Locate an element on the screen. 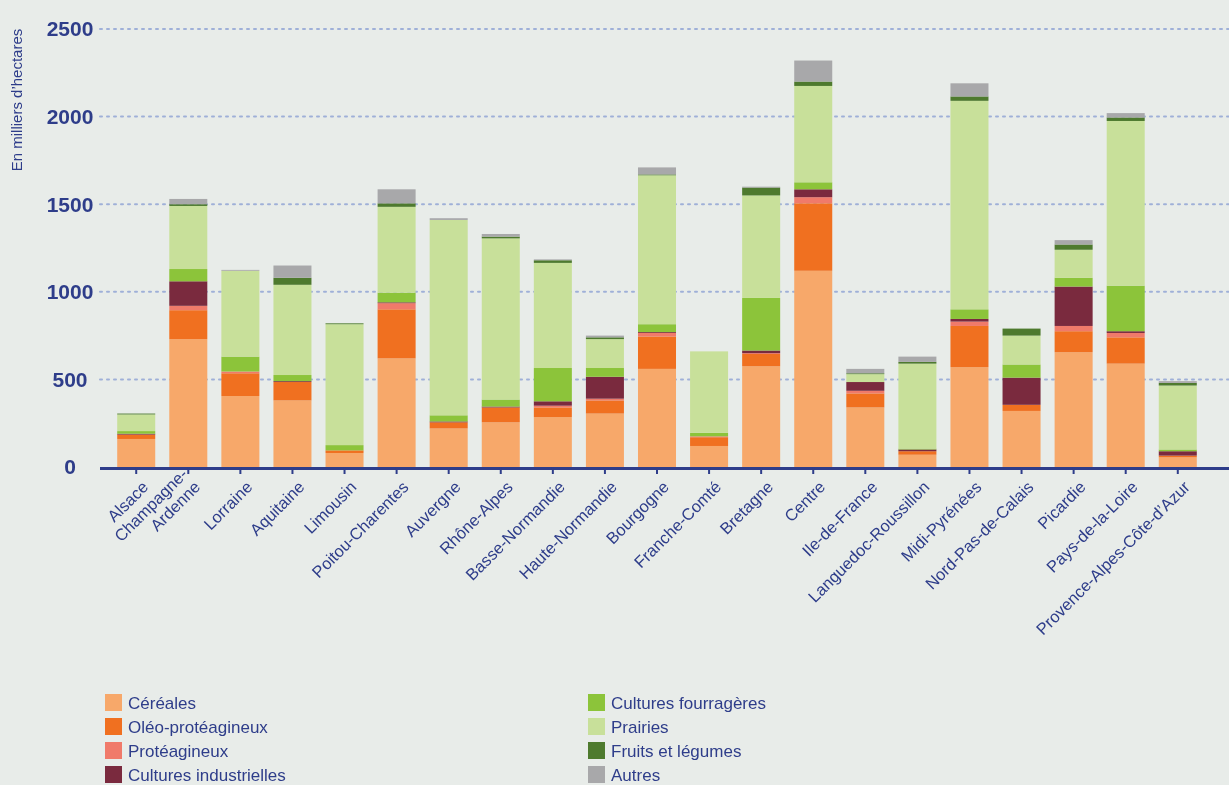 This screenshot has width=1229, height=785. y-tick-label: 1500 is located at coordinates (70, 204).